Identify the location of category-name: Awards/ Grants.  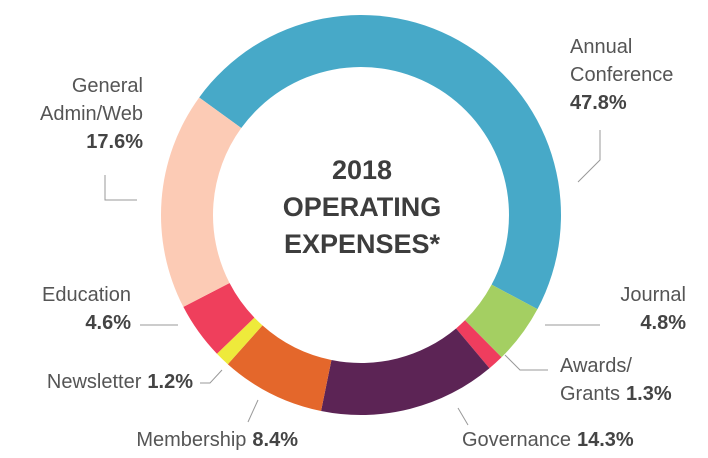
(596, 380).